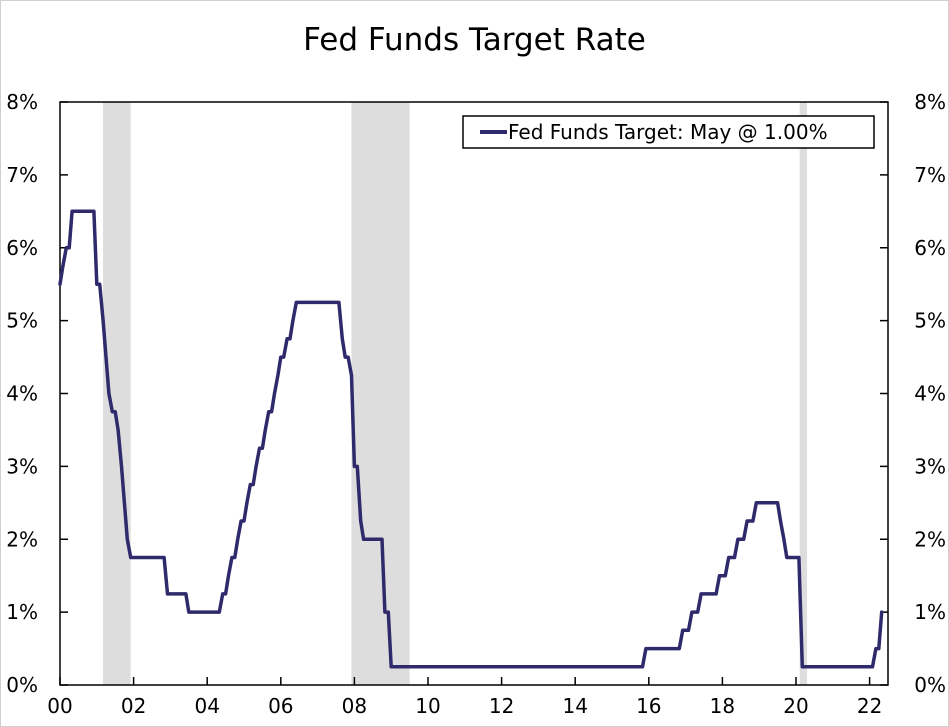 This screenshot has width=949, height=727. I want to click on y-tick-label-right: 0%, so click(930, 685).